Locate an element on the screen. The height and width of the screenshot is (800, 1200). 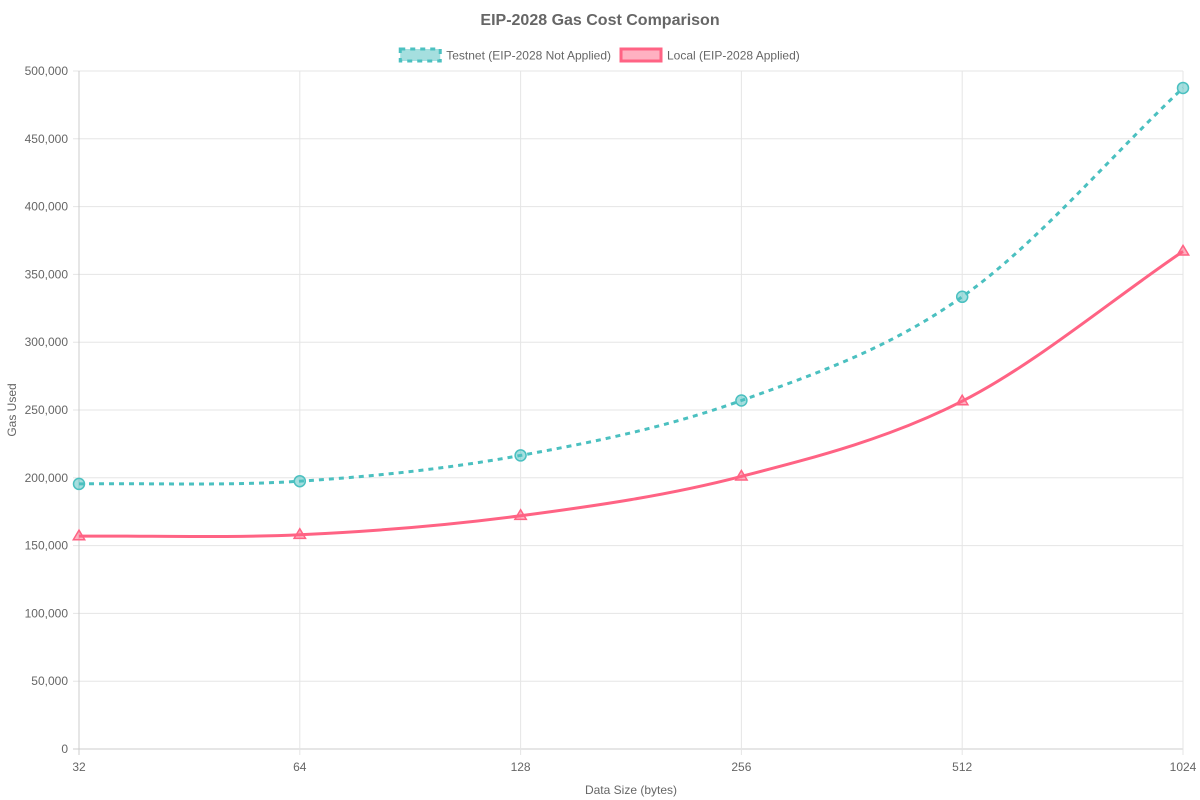
x-axis-title: Data Size (bytes) is located at coordinates (631, 790).